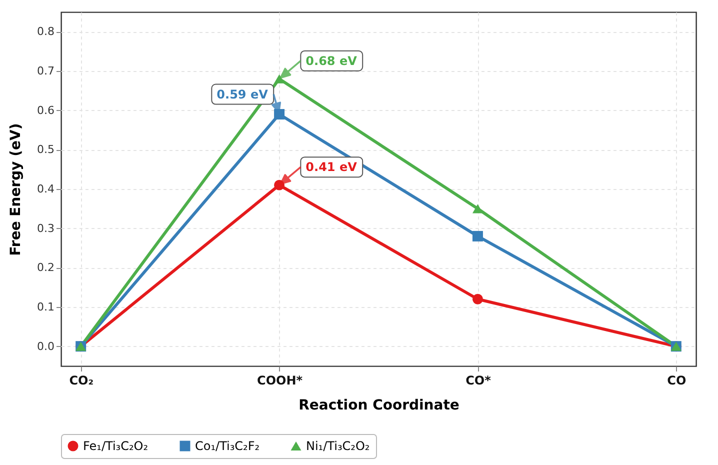  What do you see at coordinates (45, 267) in the screenshot?
I see `y-tick-label: 0.2` at bounding box center [45, 267].